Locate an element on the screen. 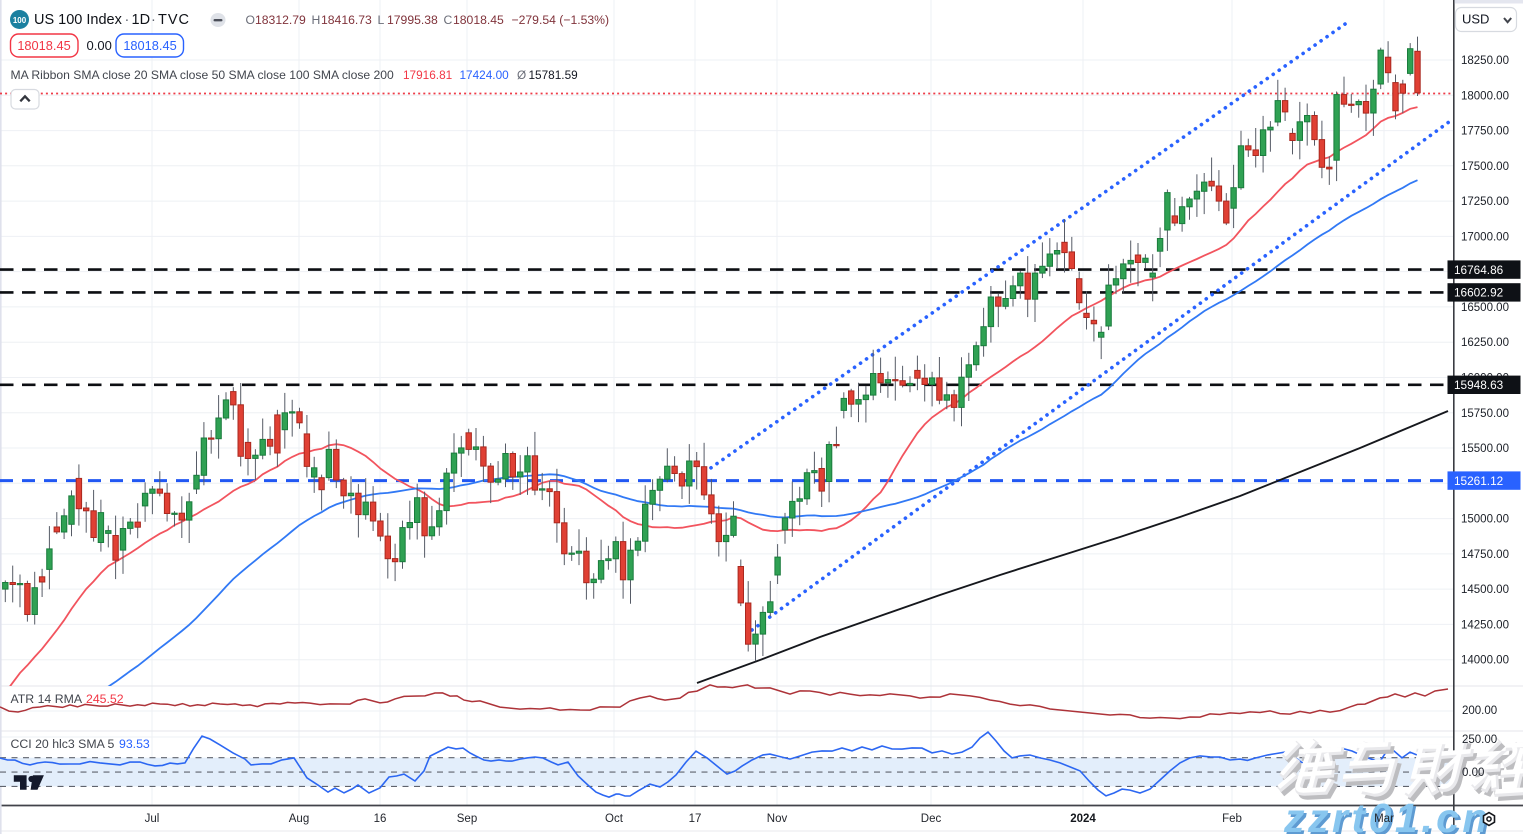  svg-text: Ø is located at coordinates (521, 75).